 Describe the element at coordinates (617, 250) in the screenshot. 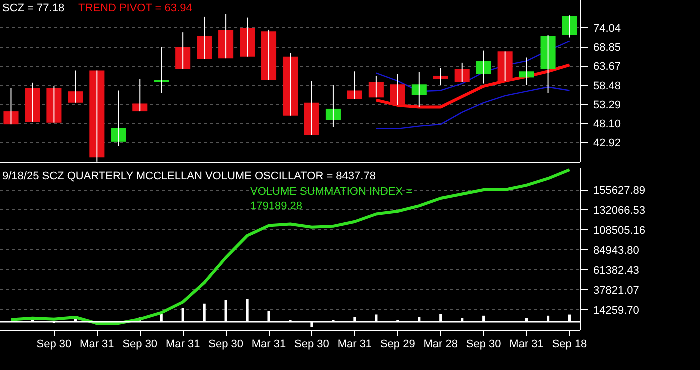

I see `y-tick-label: 84943.80` at that location.